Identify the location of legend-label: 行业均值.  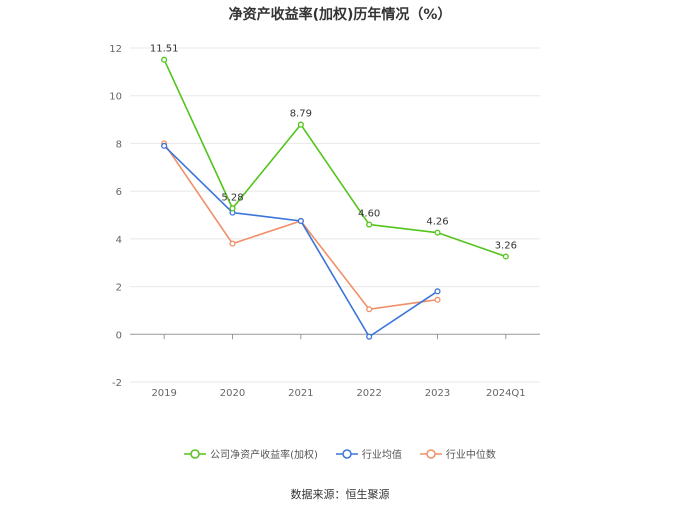
(381, 455).